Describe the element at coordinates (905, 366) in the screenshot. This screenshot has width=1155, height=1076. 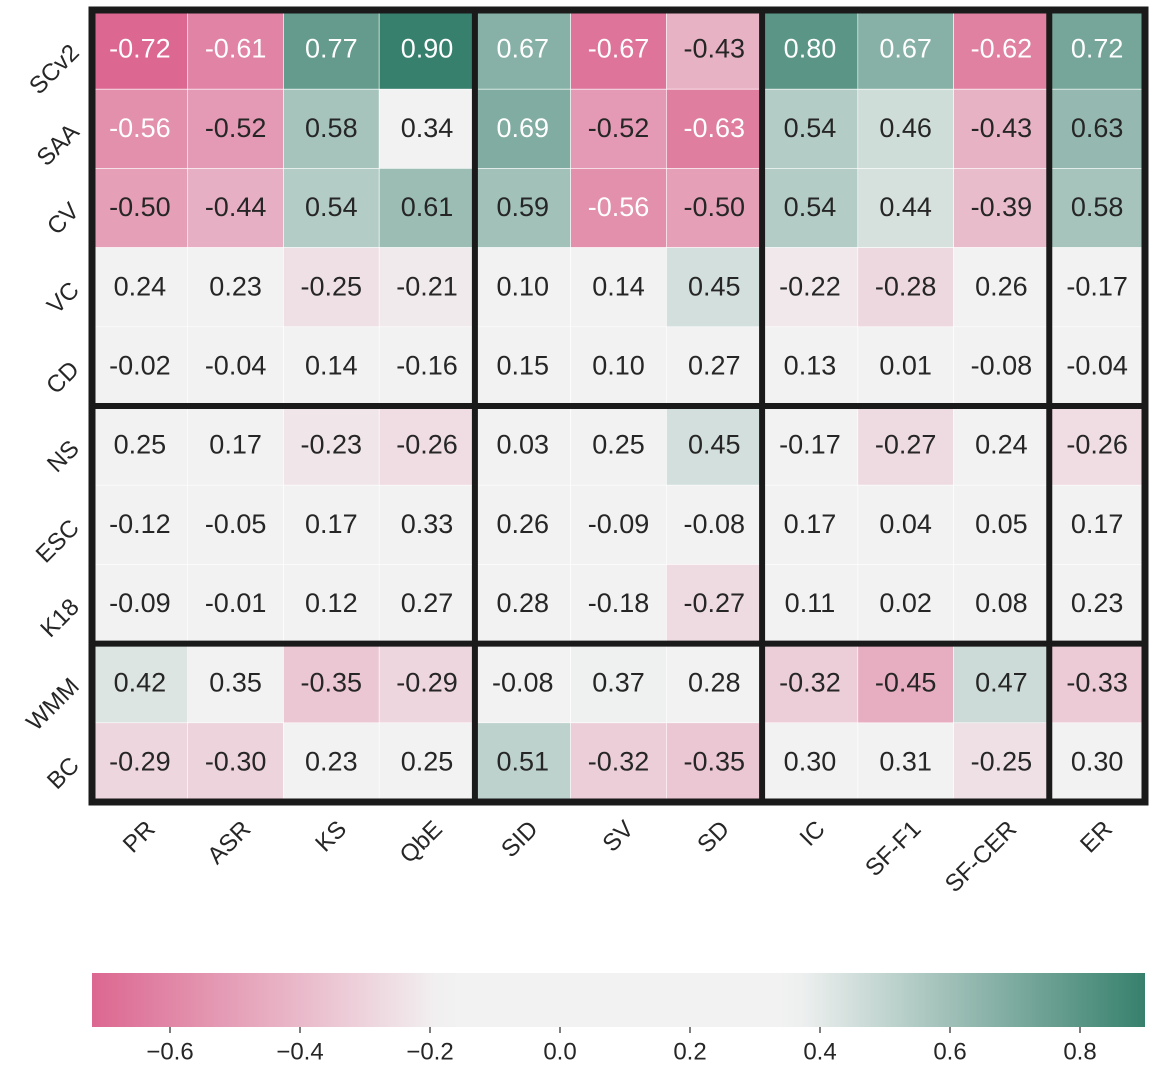
I see `cell-label: 0.01` at that location.